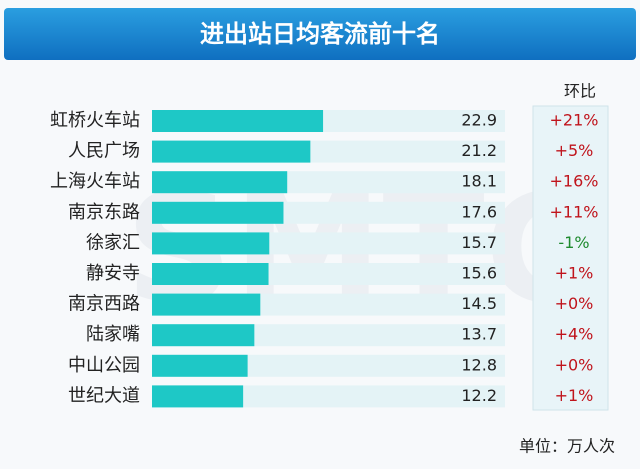  Describe the element at coordinates (574, 334) in the screenshot. I see `change-label: +4%` at that location.